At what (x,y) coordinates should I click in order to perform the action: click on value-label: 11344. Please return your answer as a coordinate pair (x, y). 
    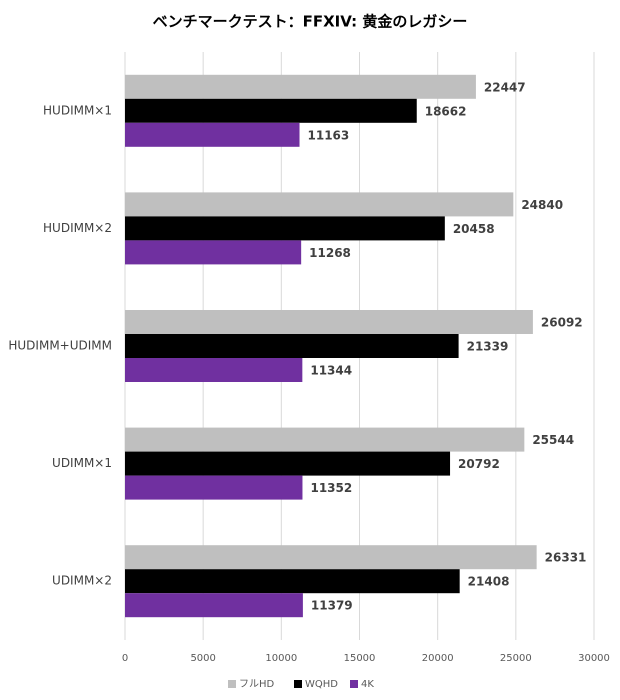
    Looking at the image, I should click on (331, 371).